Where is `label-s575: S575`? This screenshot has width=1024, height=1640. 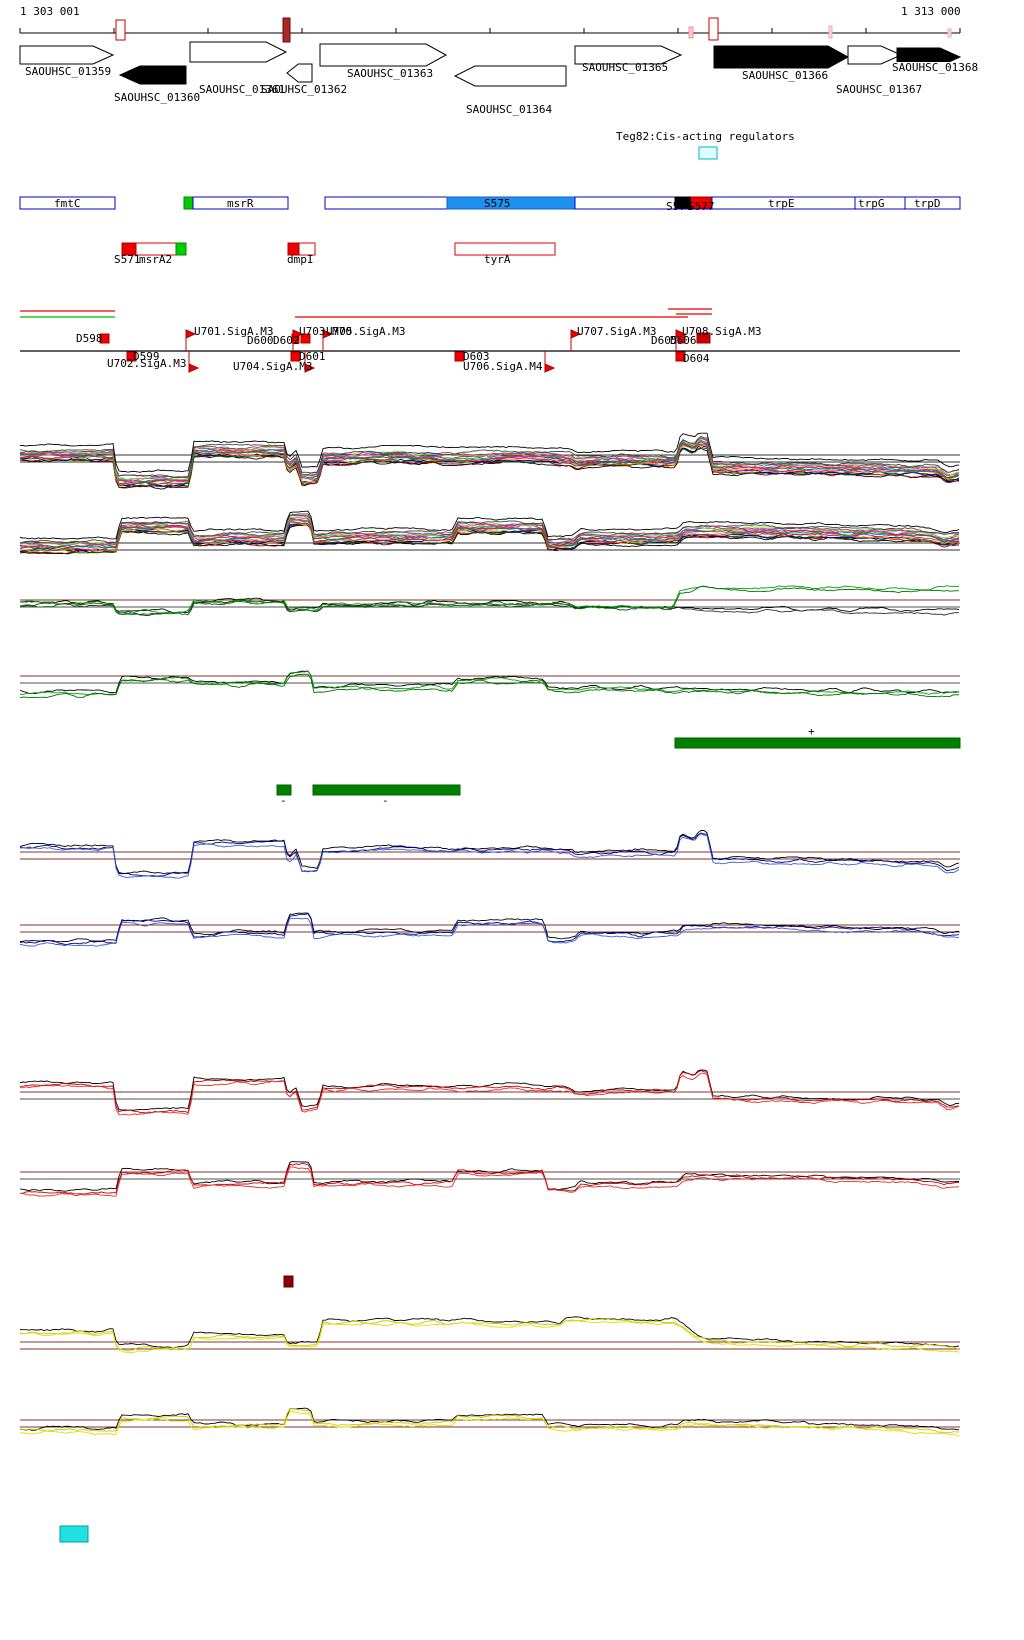 label-s575: S575 is located at coordinates (497, 203).